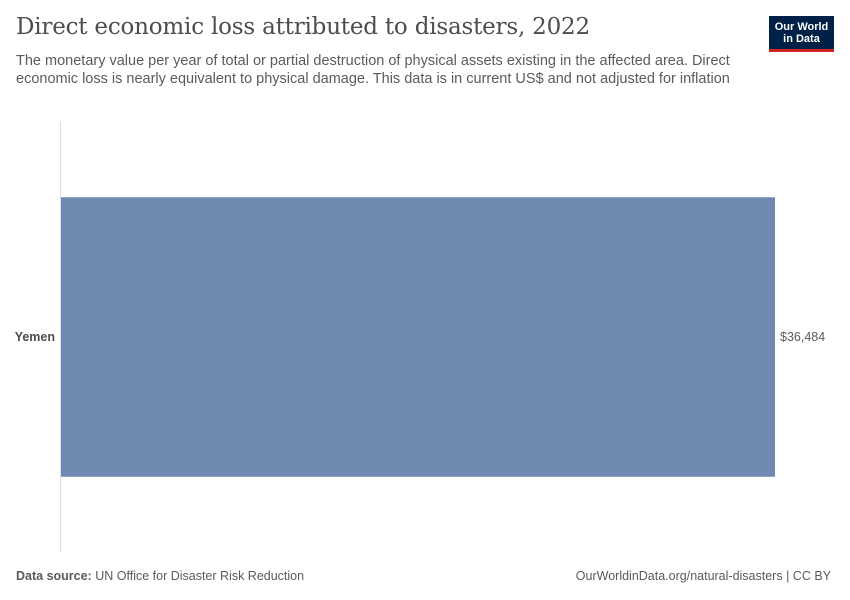  Describe the element at coordinates (801, 26) in the screenshot. I see `logo-line-1: Our World` at that location.